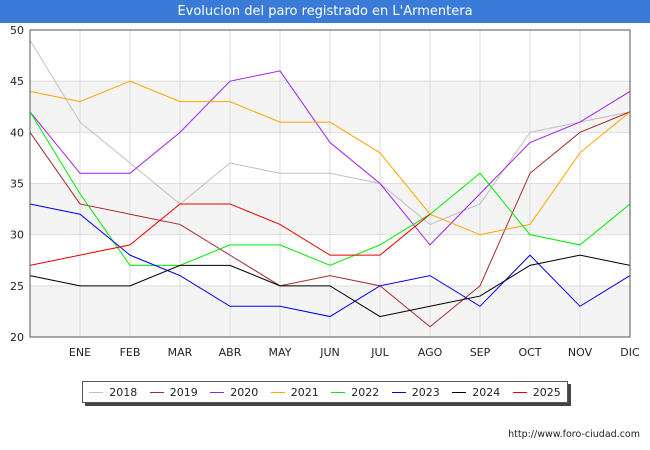 The height and width of the screenshot is (450, 650). Describe the element at coordinates (17, 286) in the screenshot. I see `y-tick-label: 25` at that location.